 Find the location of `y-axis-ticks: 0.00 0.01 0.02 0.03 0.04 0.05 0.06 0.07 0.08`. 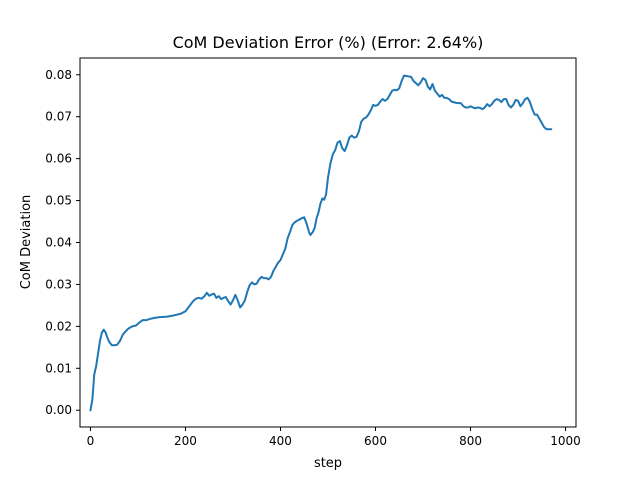

y-axis-ticks: 0.00 0.01 0.02 0.03 0.04 0.05 0.06 0.07 0.08 is located at coordinates (62, 242).